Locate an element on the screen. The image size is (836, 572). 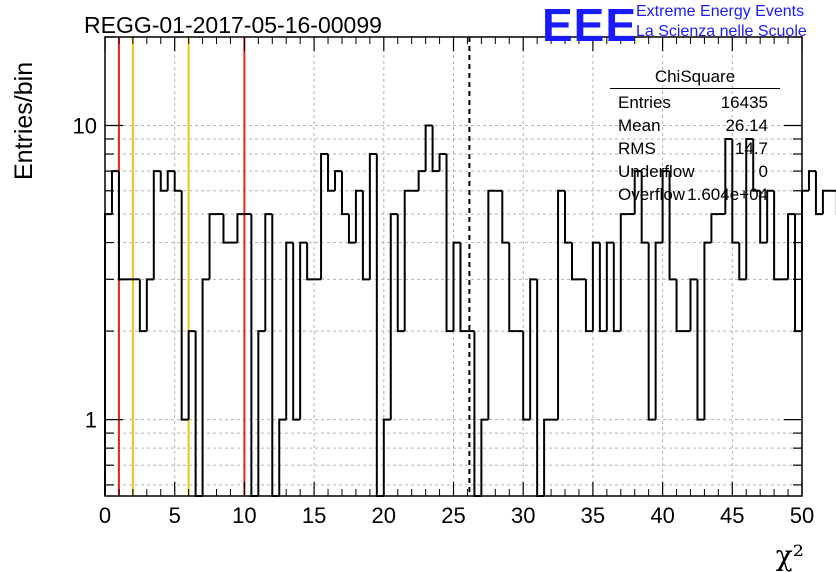
stats-value: 14.7 is located at coordinates (751, 148).